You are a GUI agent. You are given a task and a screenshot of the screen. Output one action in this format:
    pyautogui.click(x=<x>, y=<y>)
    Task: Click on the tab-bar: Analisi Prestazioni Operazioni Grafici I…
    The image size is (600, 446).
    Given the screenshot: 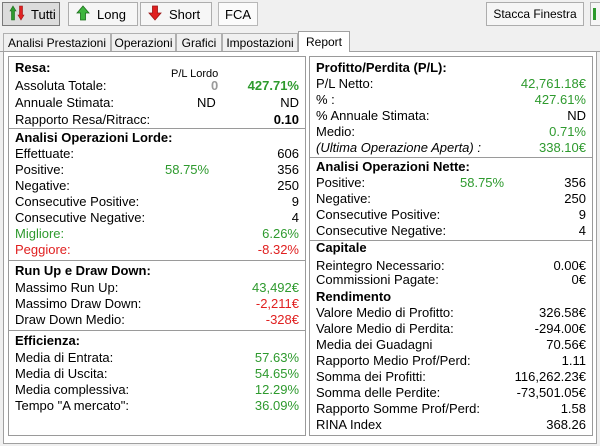 What is the action you would take?
    pyautogui.click(x=300, y=41)
    